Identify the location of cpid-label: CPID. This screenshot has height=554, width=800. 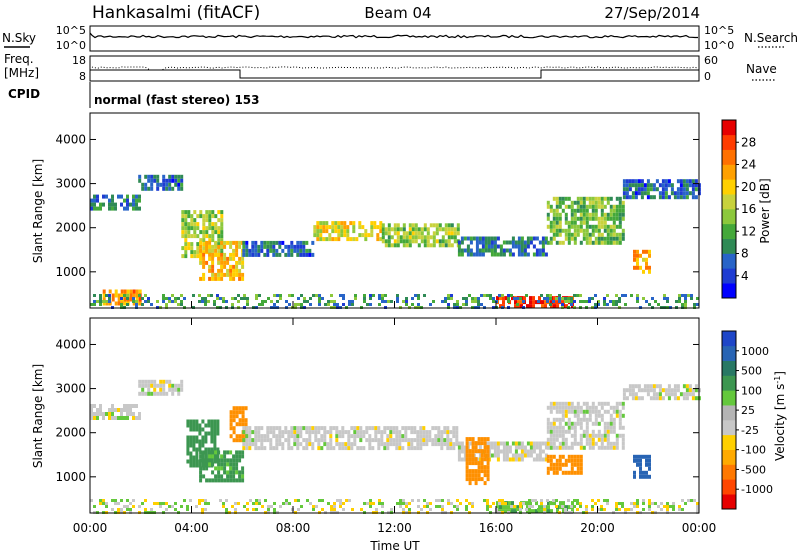
(24, 94).